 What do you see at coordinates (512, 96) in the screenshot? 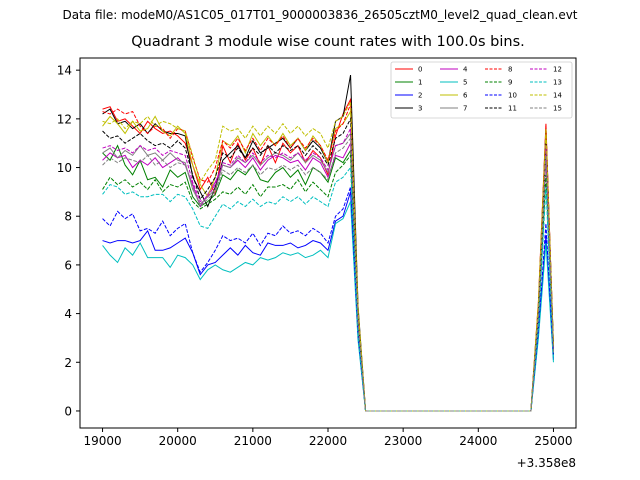
I see `legend-label-10: 10` at bounding box center [512, 96].